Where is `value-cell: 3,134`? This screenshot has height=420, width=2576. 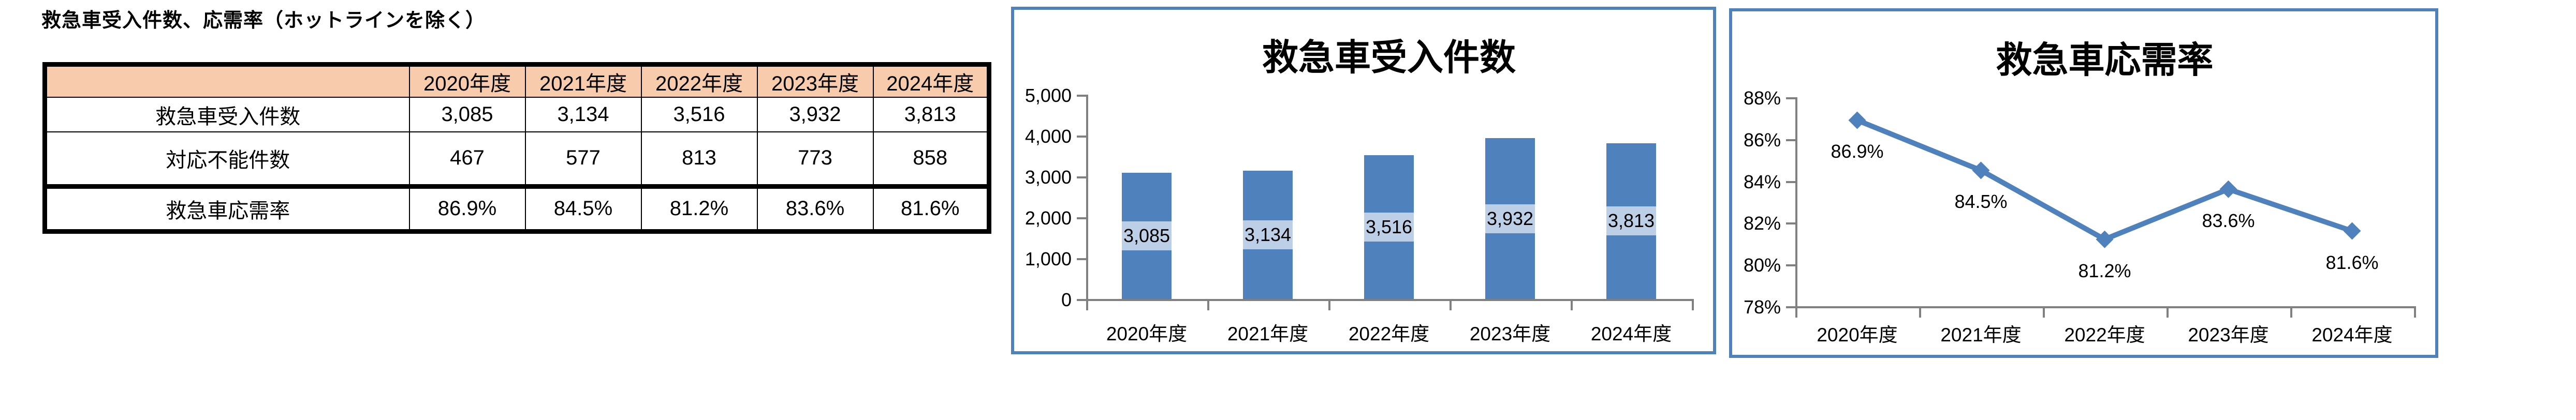 value-cell: 3,134 is located at coordinates (583, 115).